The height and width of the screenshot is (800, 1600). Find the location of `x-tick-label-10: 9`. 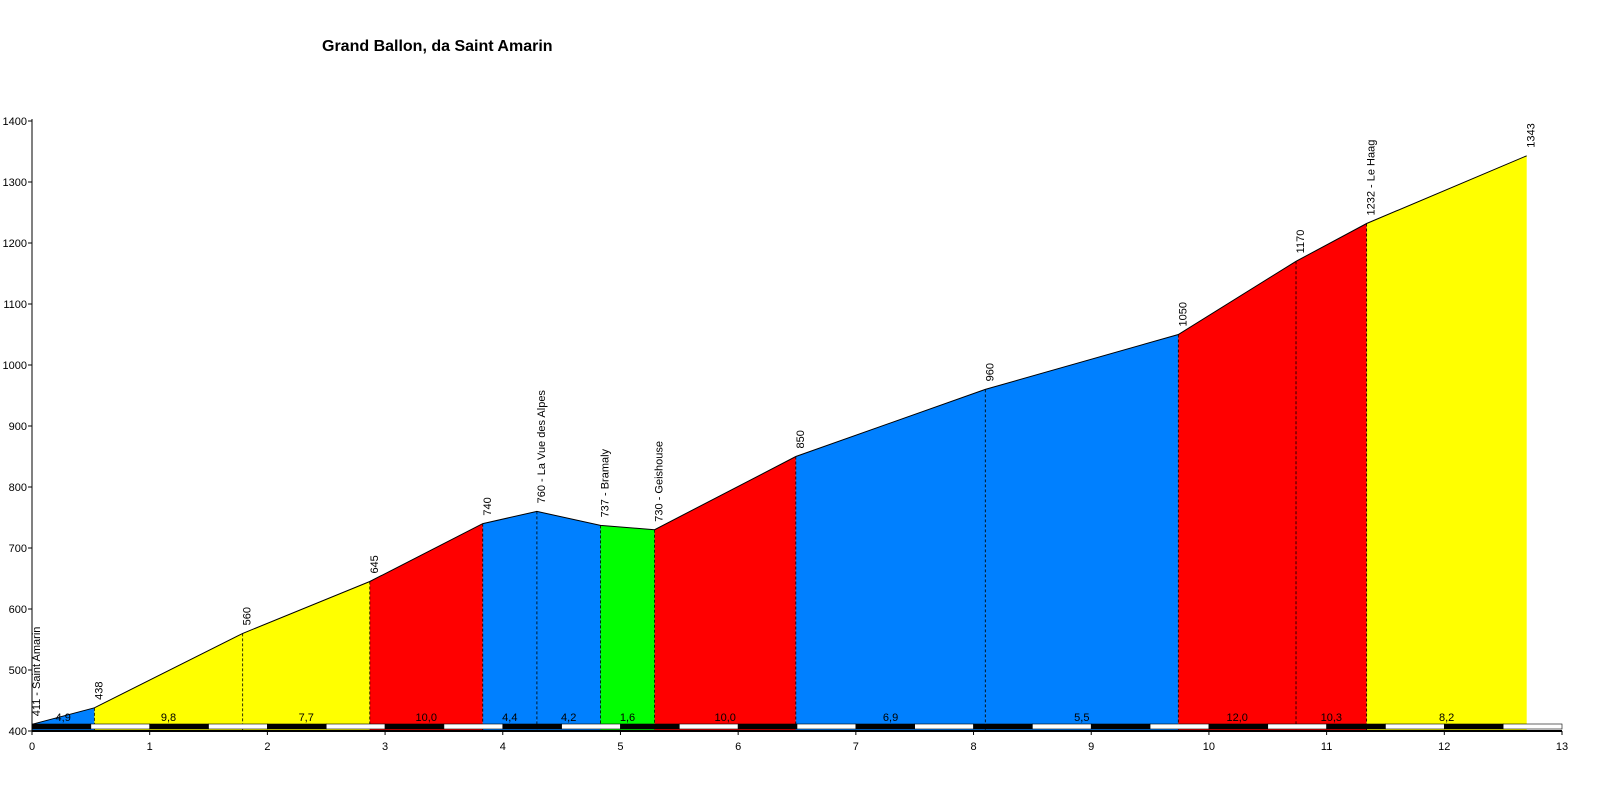

x-tick-label-10: 9 is located at coordinates (1091, 747).